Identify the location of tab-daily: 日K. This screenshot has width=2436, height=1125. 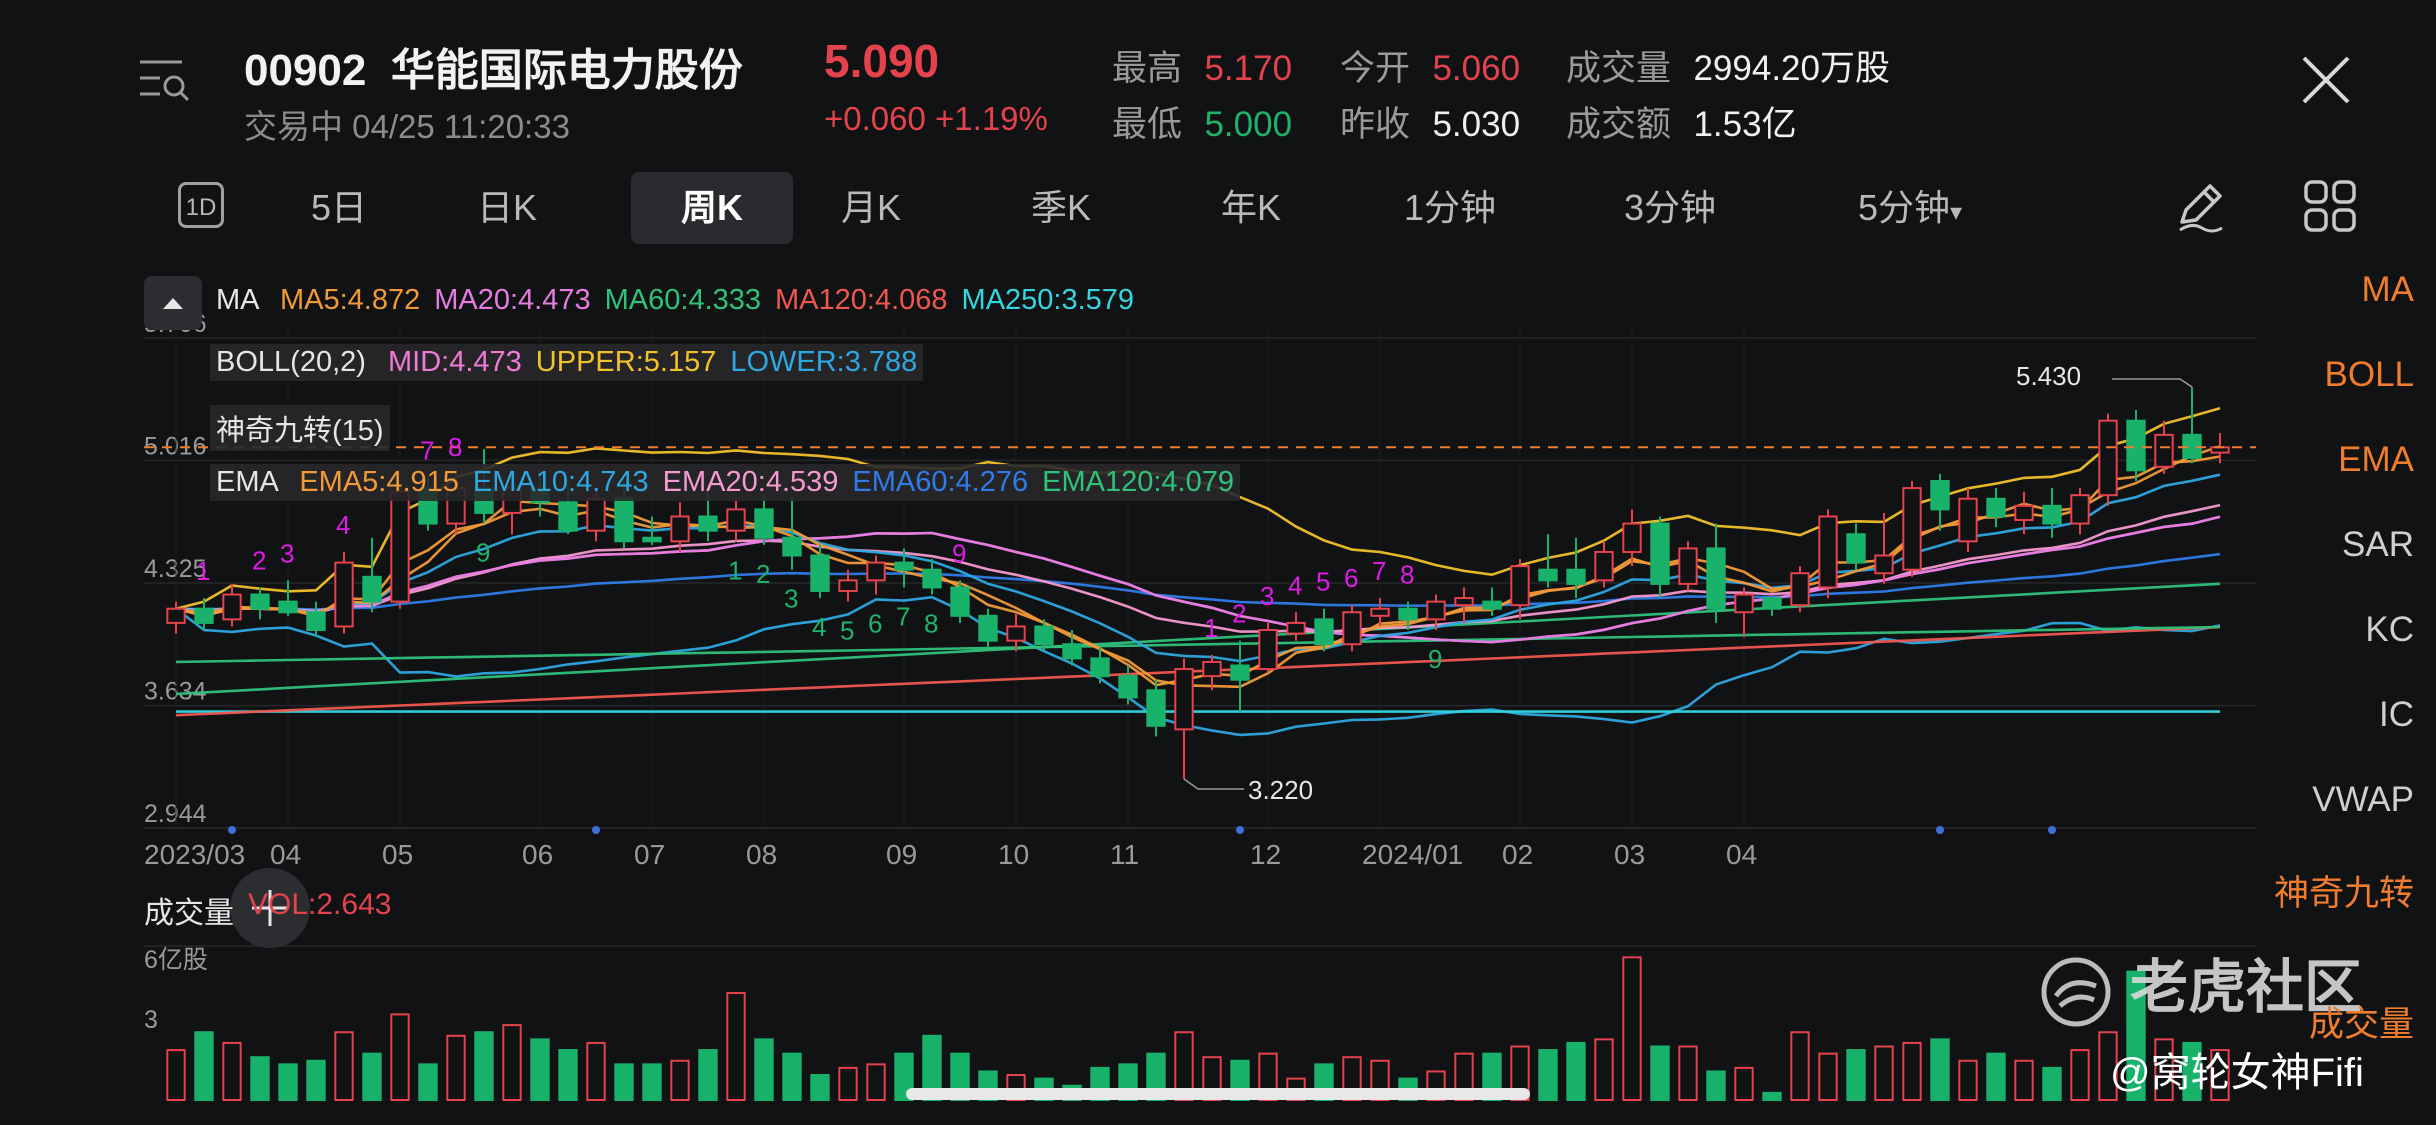
(506, 207).